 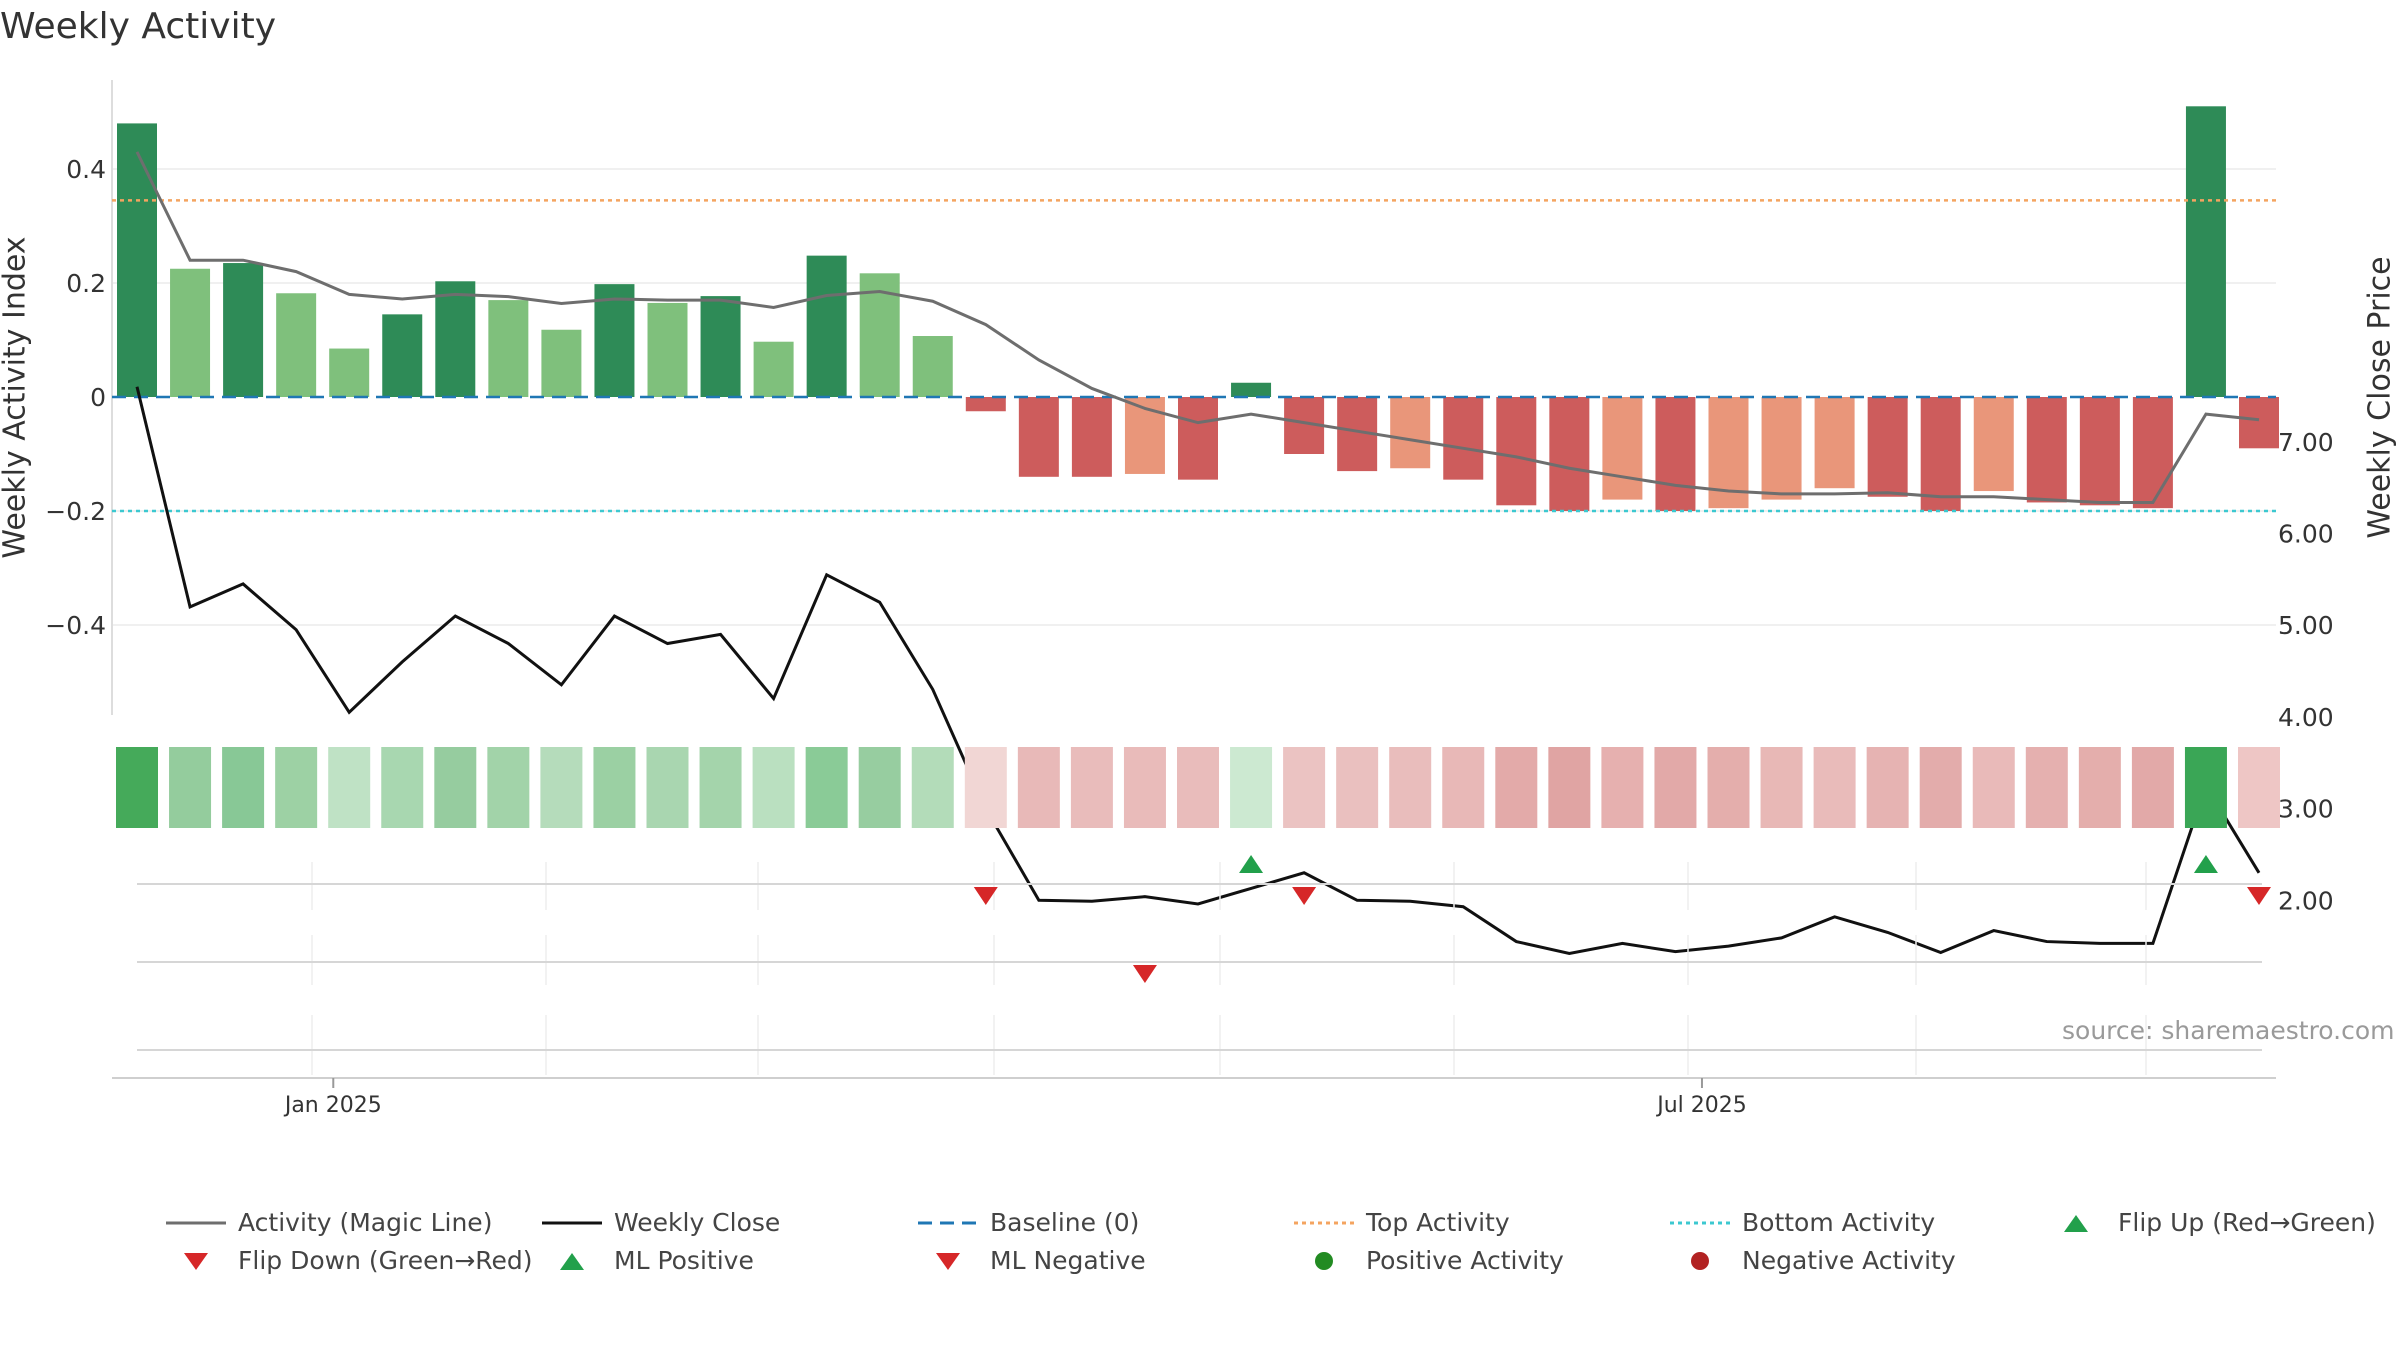 I want to click on y-right-tick-label: 5.00, so click(x=2306, y=625).